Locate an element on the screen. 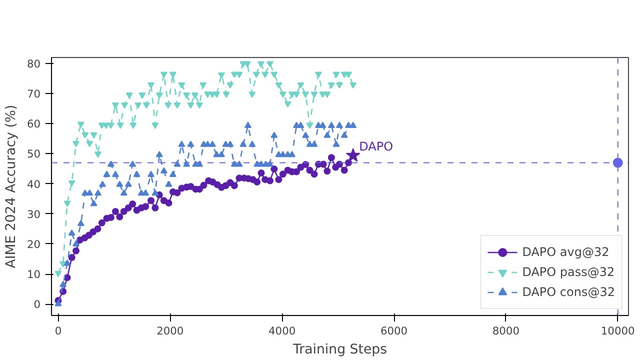 The width and height of the screenshot is (640, 360). y-tick-label: 70 is located at coordinates (33, 94).